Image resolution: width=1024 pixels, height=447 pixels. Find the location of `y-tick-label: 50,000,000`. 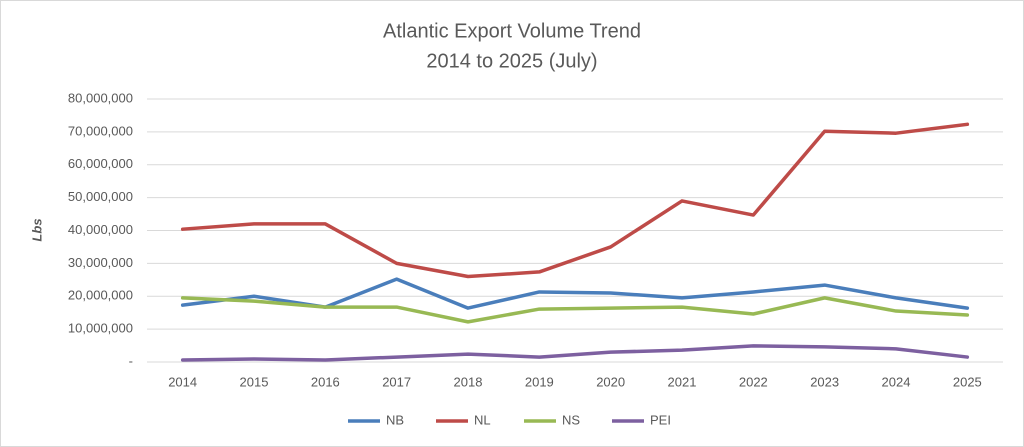

y-tick-label: 50,000,000 is located at coordinates (100, 196).